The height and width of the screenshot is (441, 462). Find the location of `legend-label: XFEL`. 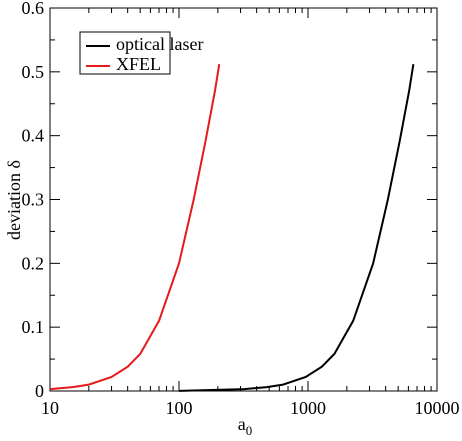

legend-label: XFEL is located at coordinates (138, 64).